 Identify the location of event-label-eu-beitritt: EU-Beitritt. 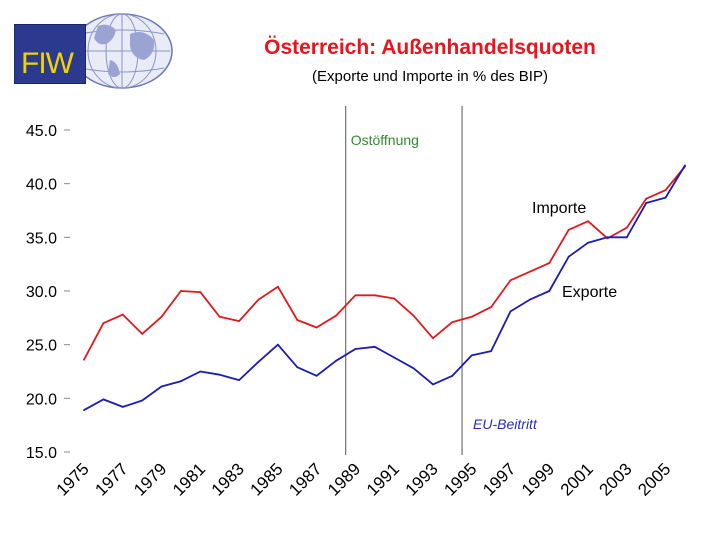
(505, 424).